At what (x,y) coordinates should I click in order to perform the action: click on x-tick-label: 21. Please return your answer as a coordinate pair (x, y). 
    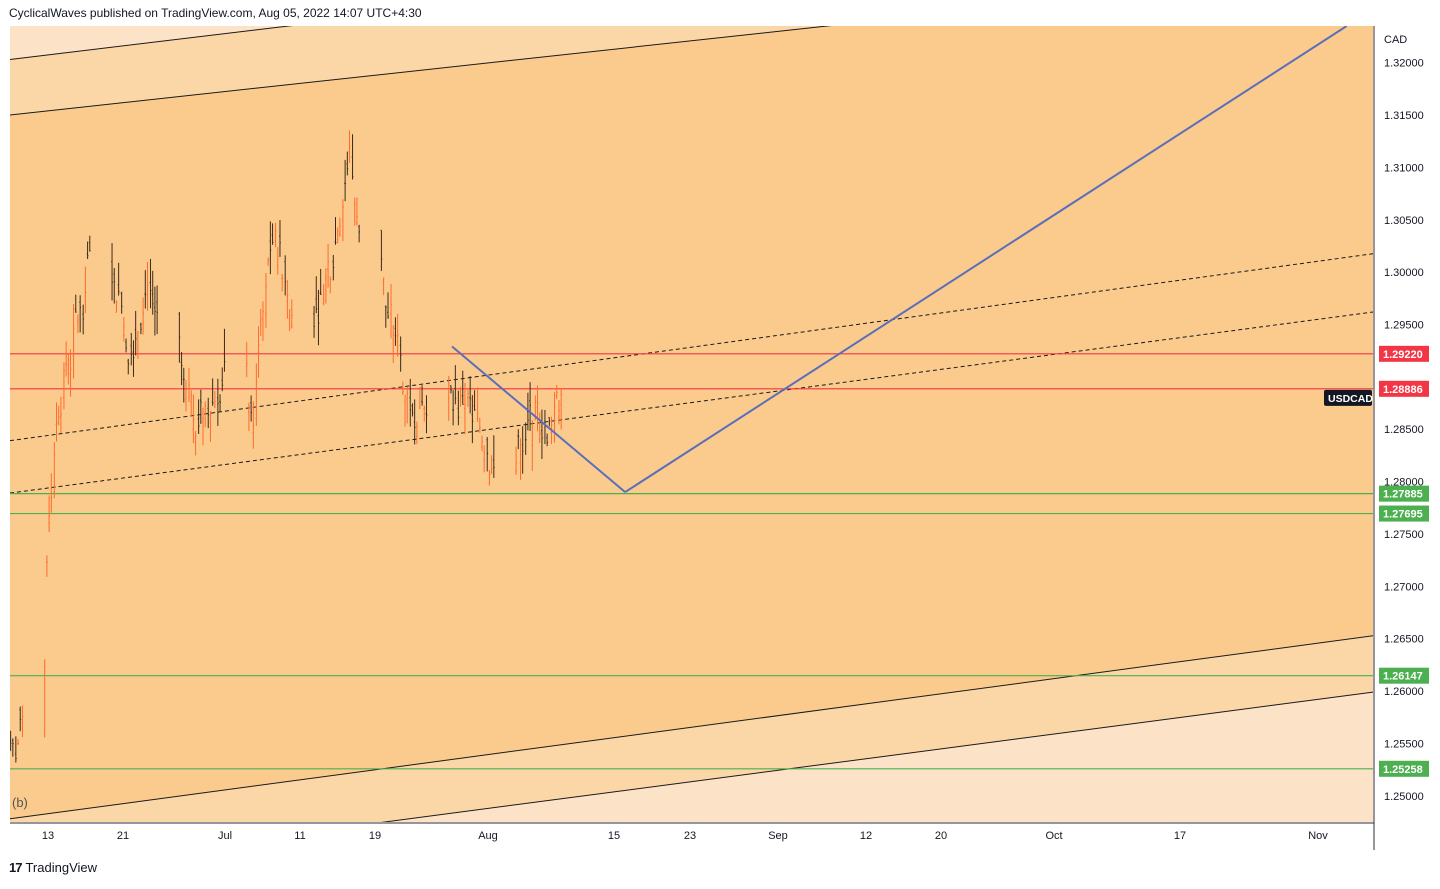
    Looking at the image, I should click on (123, 836).